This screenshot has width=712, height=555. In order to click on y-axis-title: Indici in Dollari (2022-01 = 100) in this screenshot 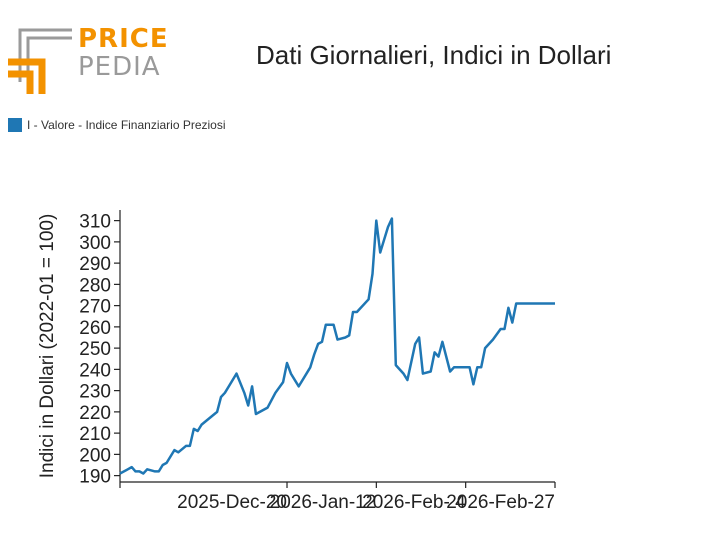, I will do `click(47, 346)`.